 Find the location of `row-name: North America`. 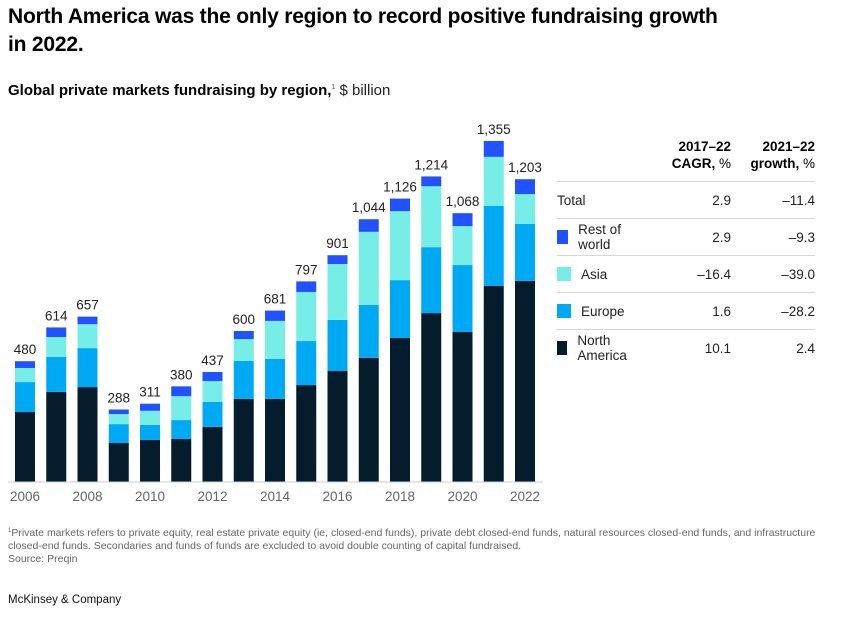

row-name: North America is located at coordinates (599, 348).